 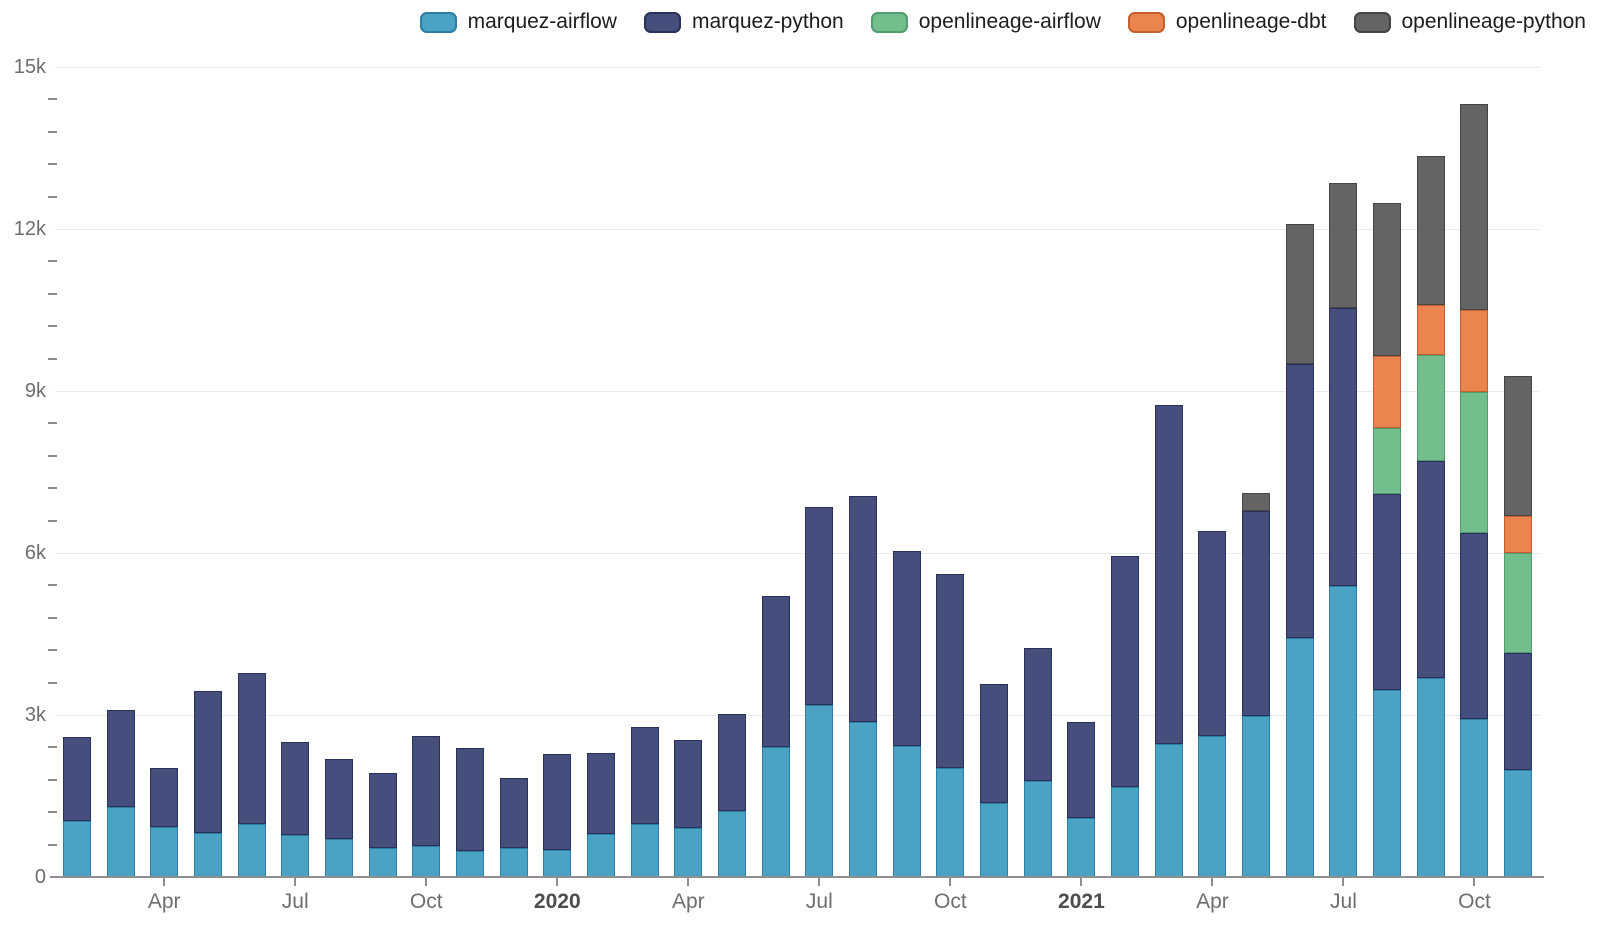 I want to click on legend-item-openlineage-python: openlineage-python, so click(x=1469, y=22).